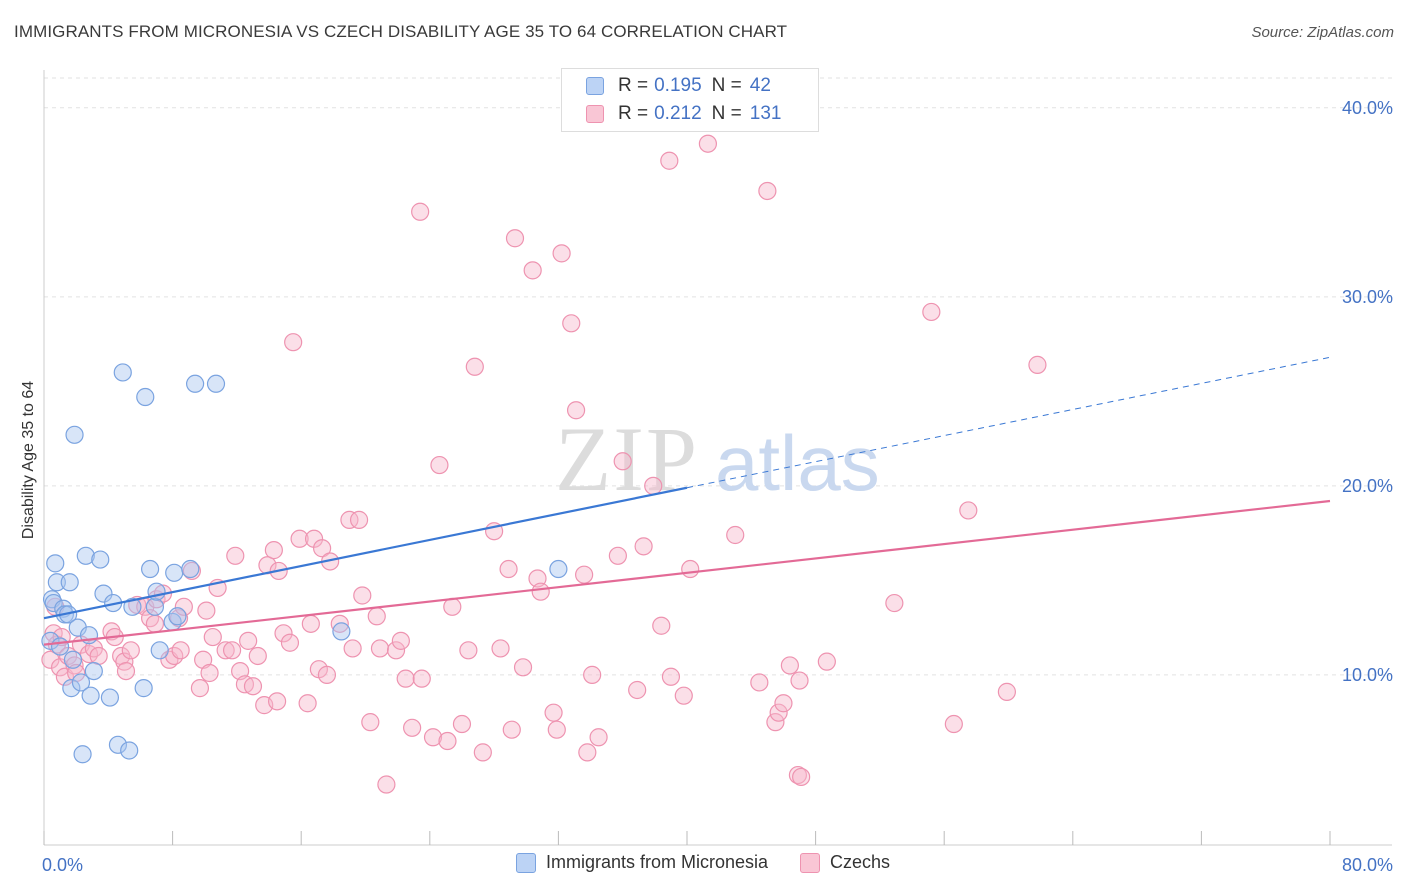 The image size is (1406, 892). What do you see at coordinates (690, 100) in the screenshot?
I see `legend-stats: R = 0.195 N = 42 R = 0.212 N = 131` at bounding box center [690, 100].